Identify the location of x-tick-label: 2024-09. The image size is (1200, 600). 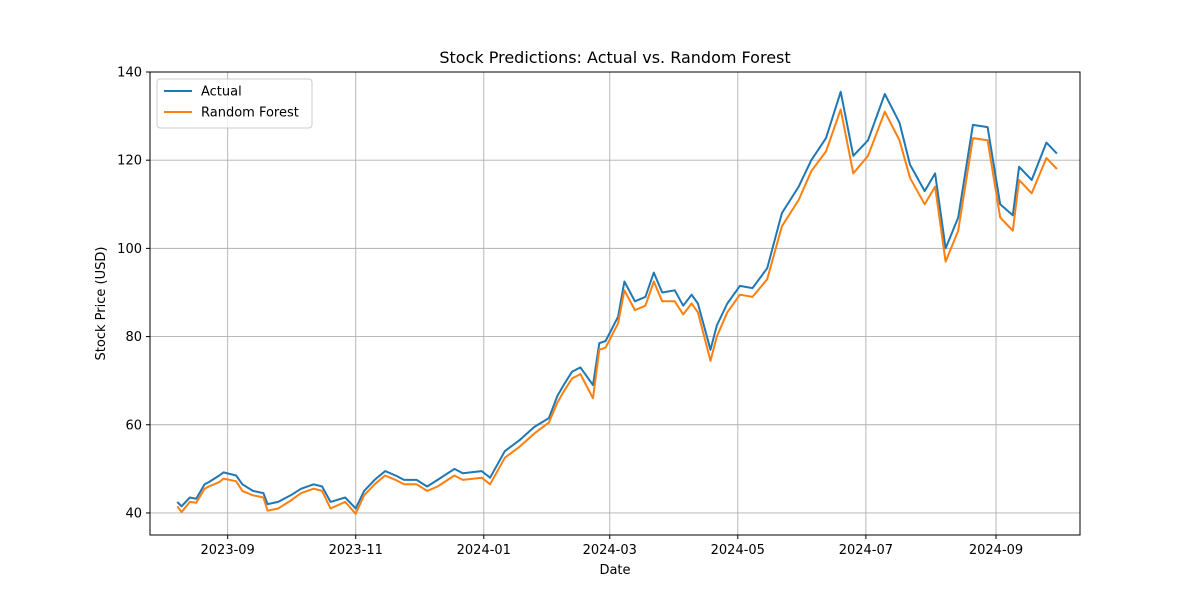
(996, 550).